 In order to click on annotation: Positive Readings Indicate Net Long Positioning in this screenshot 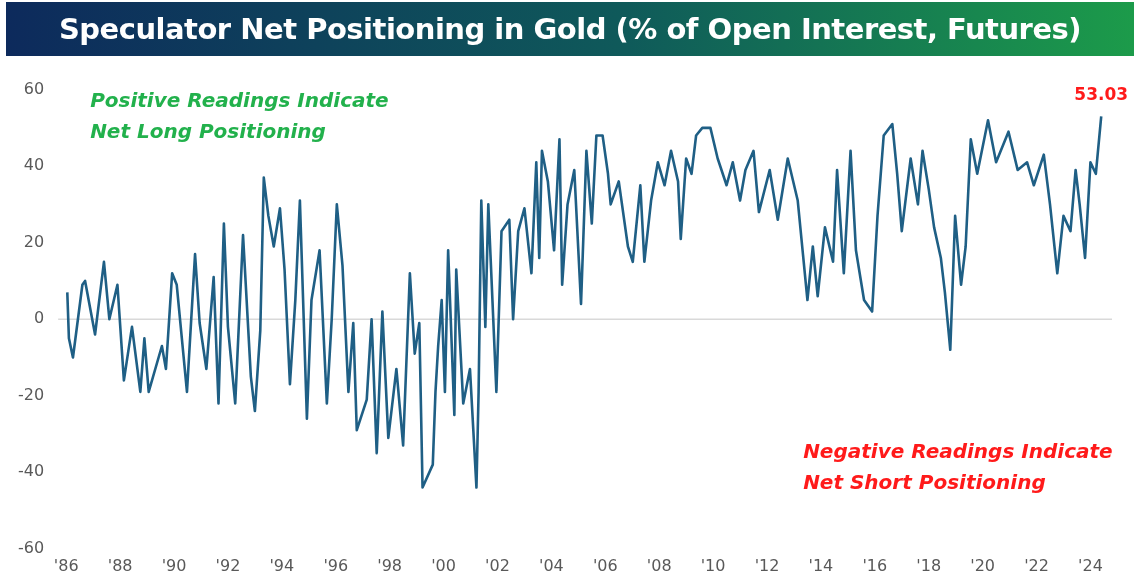, I will do `click(239, 115)`.